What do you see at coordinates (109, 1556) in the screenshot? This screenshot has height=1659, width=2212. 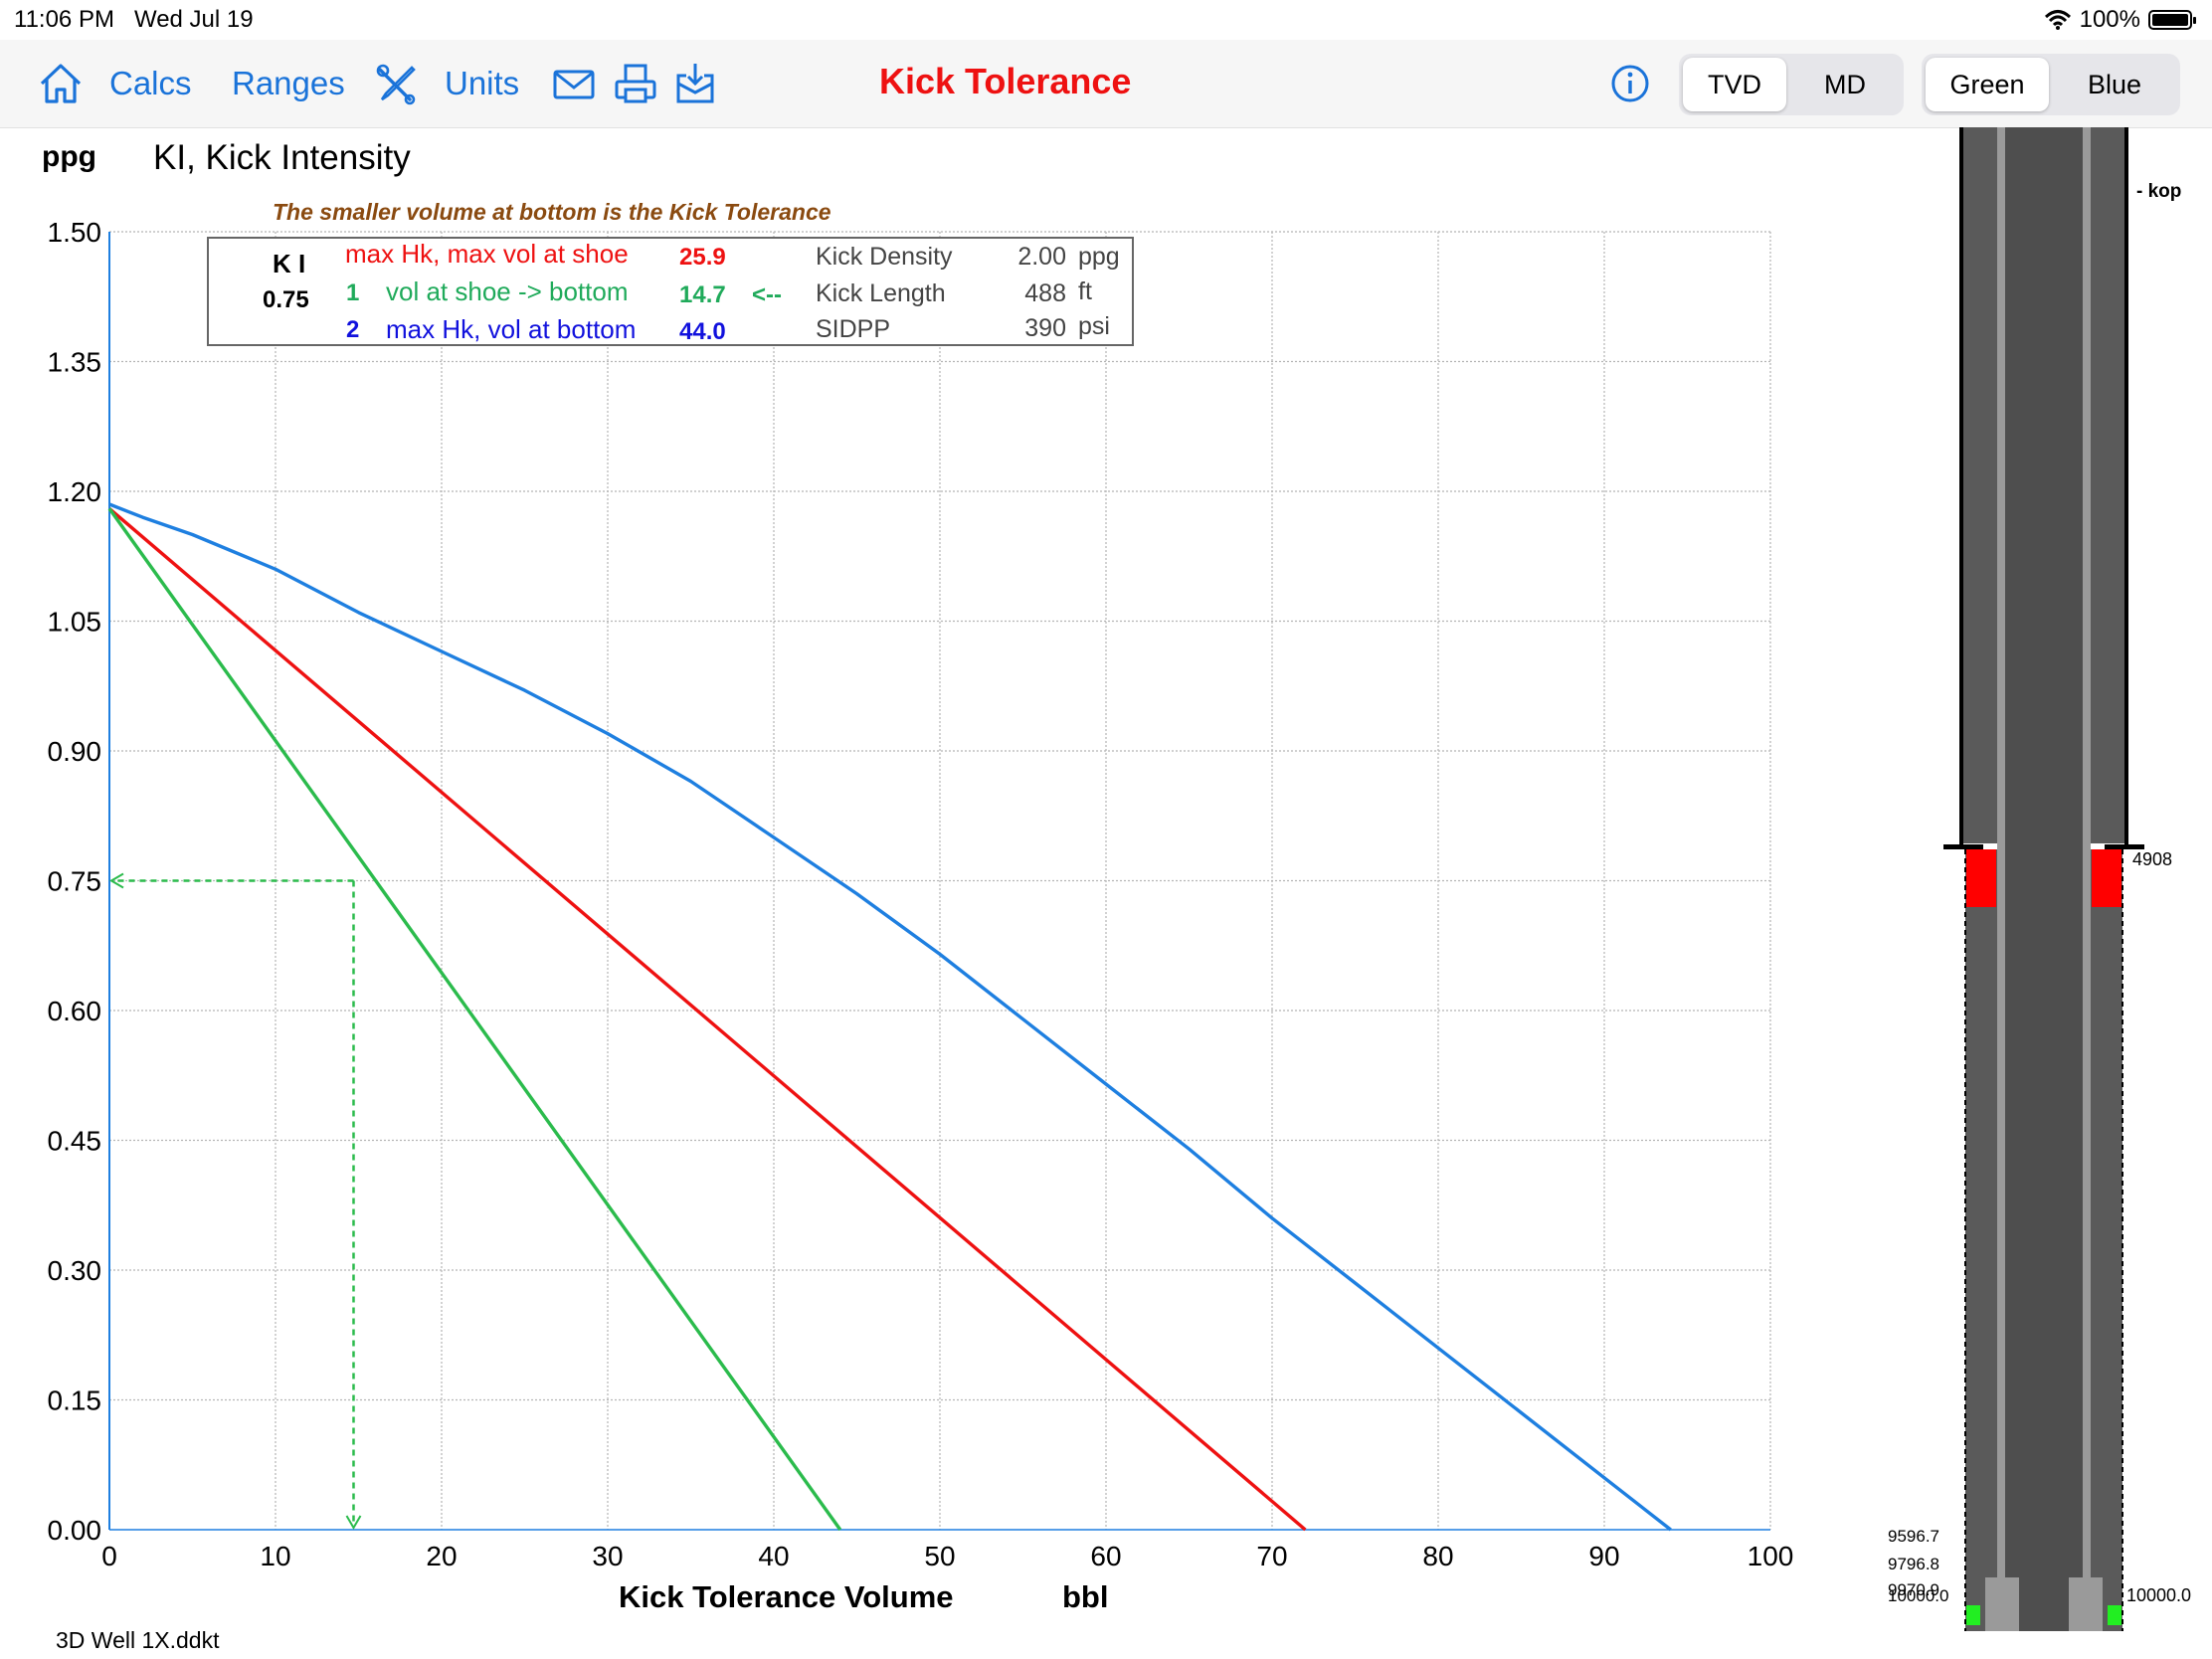 I see `x-tick-label: 0` at bounding box center [109, 1556].